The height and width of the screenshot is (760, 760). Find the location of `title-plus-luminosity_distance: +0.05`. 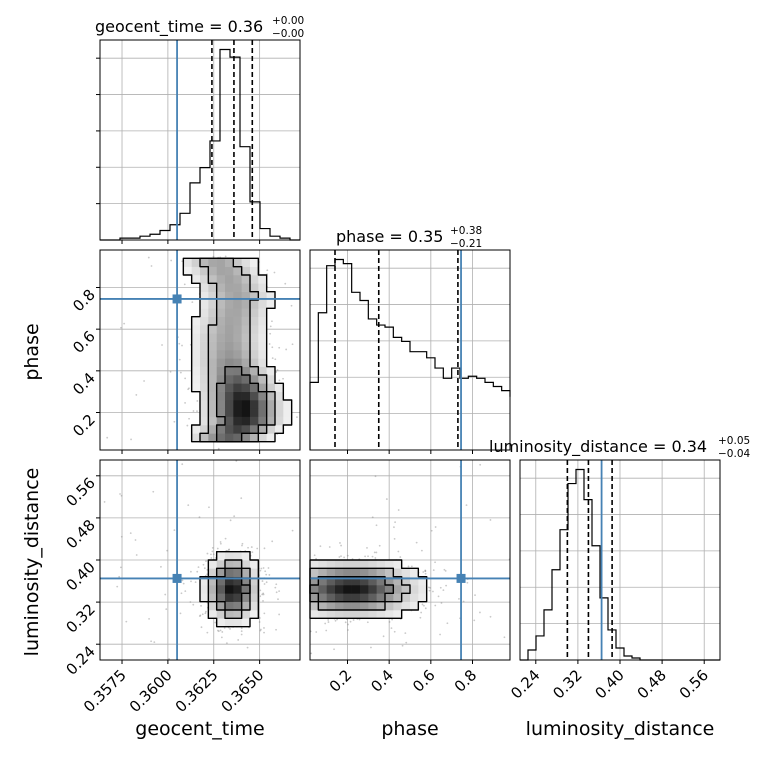

title-plus-luminosity_distance: +0.05 is located at coordinates (734, 441).